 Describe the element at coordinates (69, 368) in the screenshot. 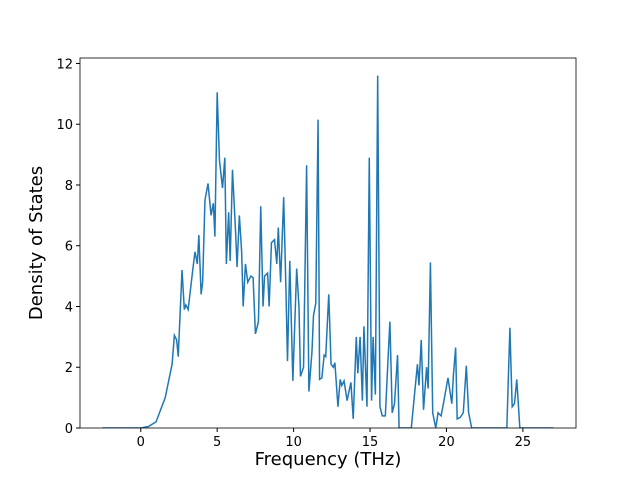

I see `y-tick-label: 2` at that location.